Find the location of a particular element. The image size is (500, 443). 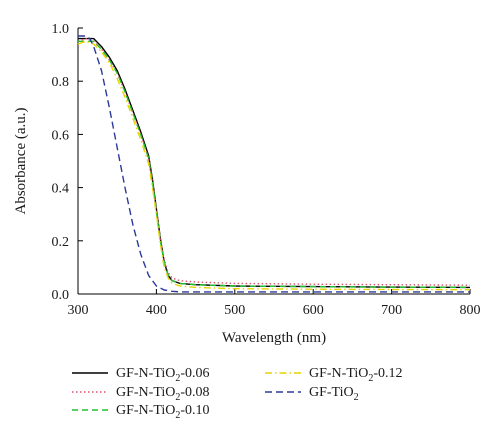

x-tick-label: 400 is located at coordinates (156, 310).